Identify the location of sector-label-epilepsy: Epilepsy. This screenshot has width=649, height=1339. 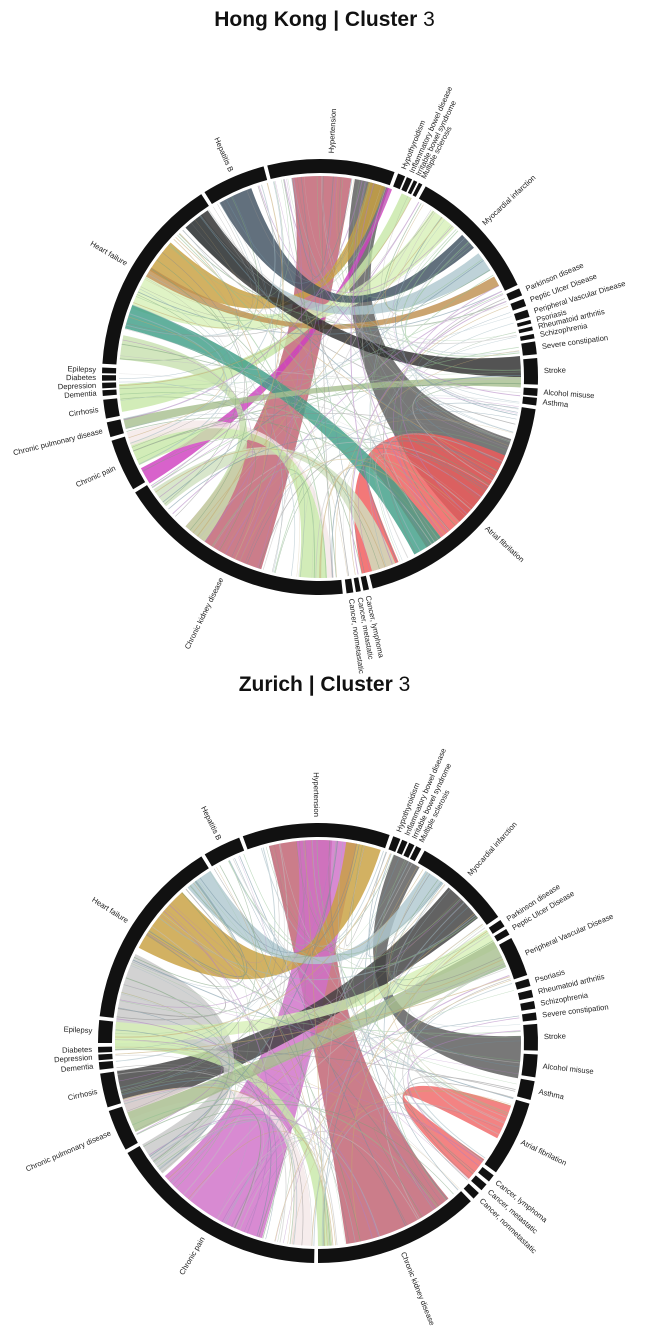
(81, 369).